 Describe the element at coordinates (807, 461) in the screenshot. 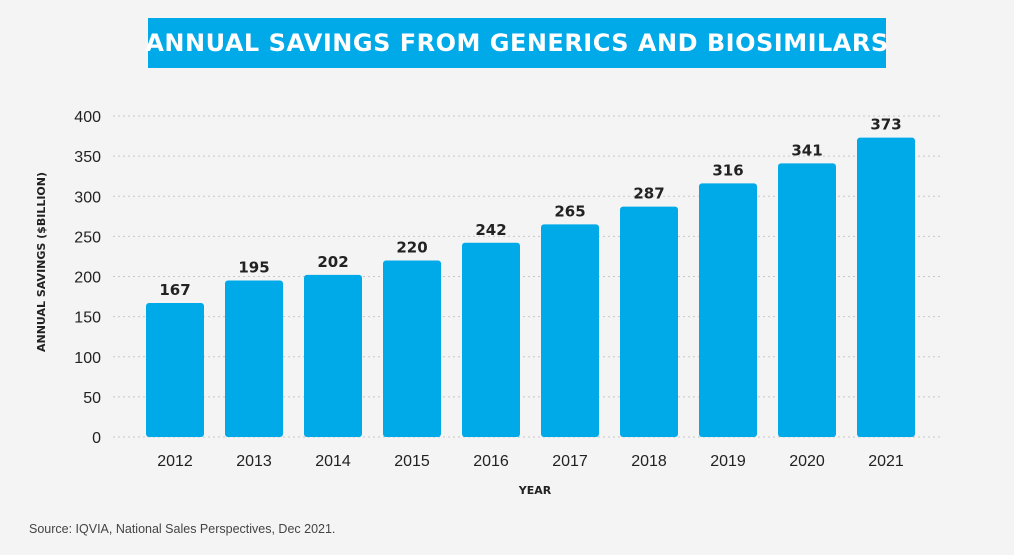

I see `x-tick-label: 2020` at that location.